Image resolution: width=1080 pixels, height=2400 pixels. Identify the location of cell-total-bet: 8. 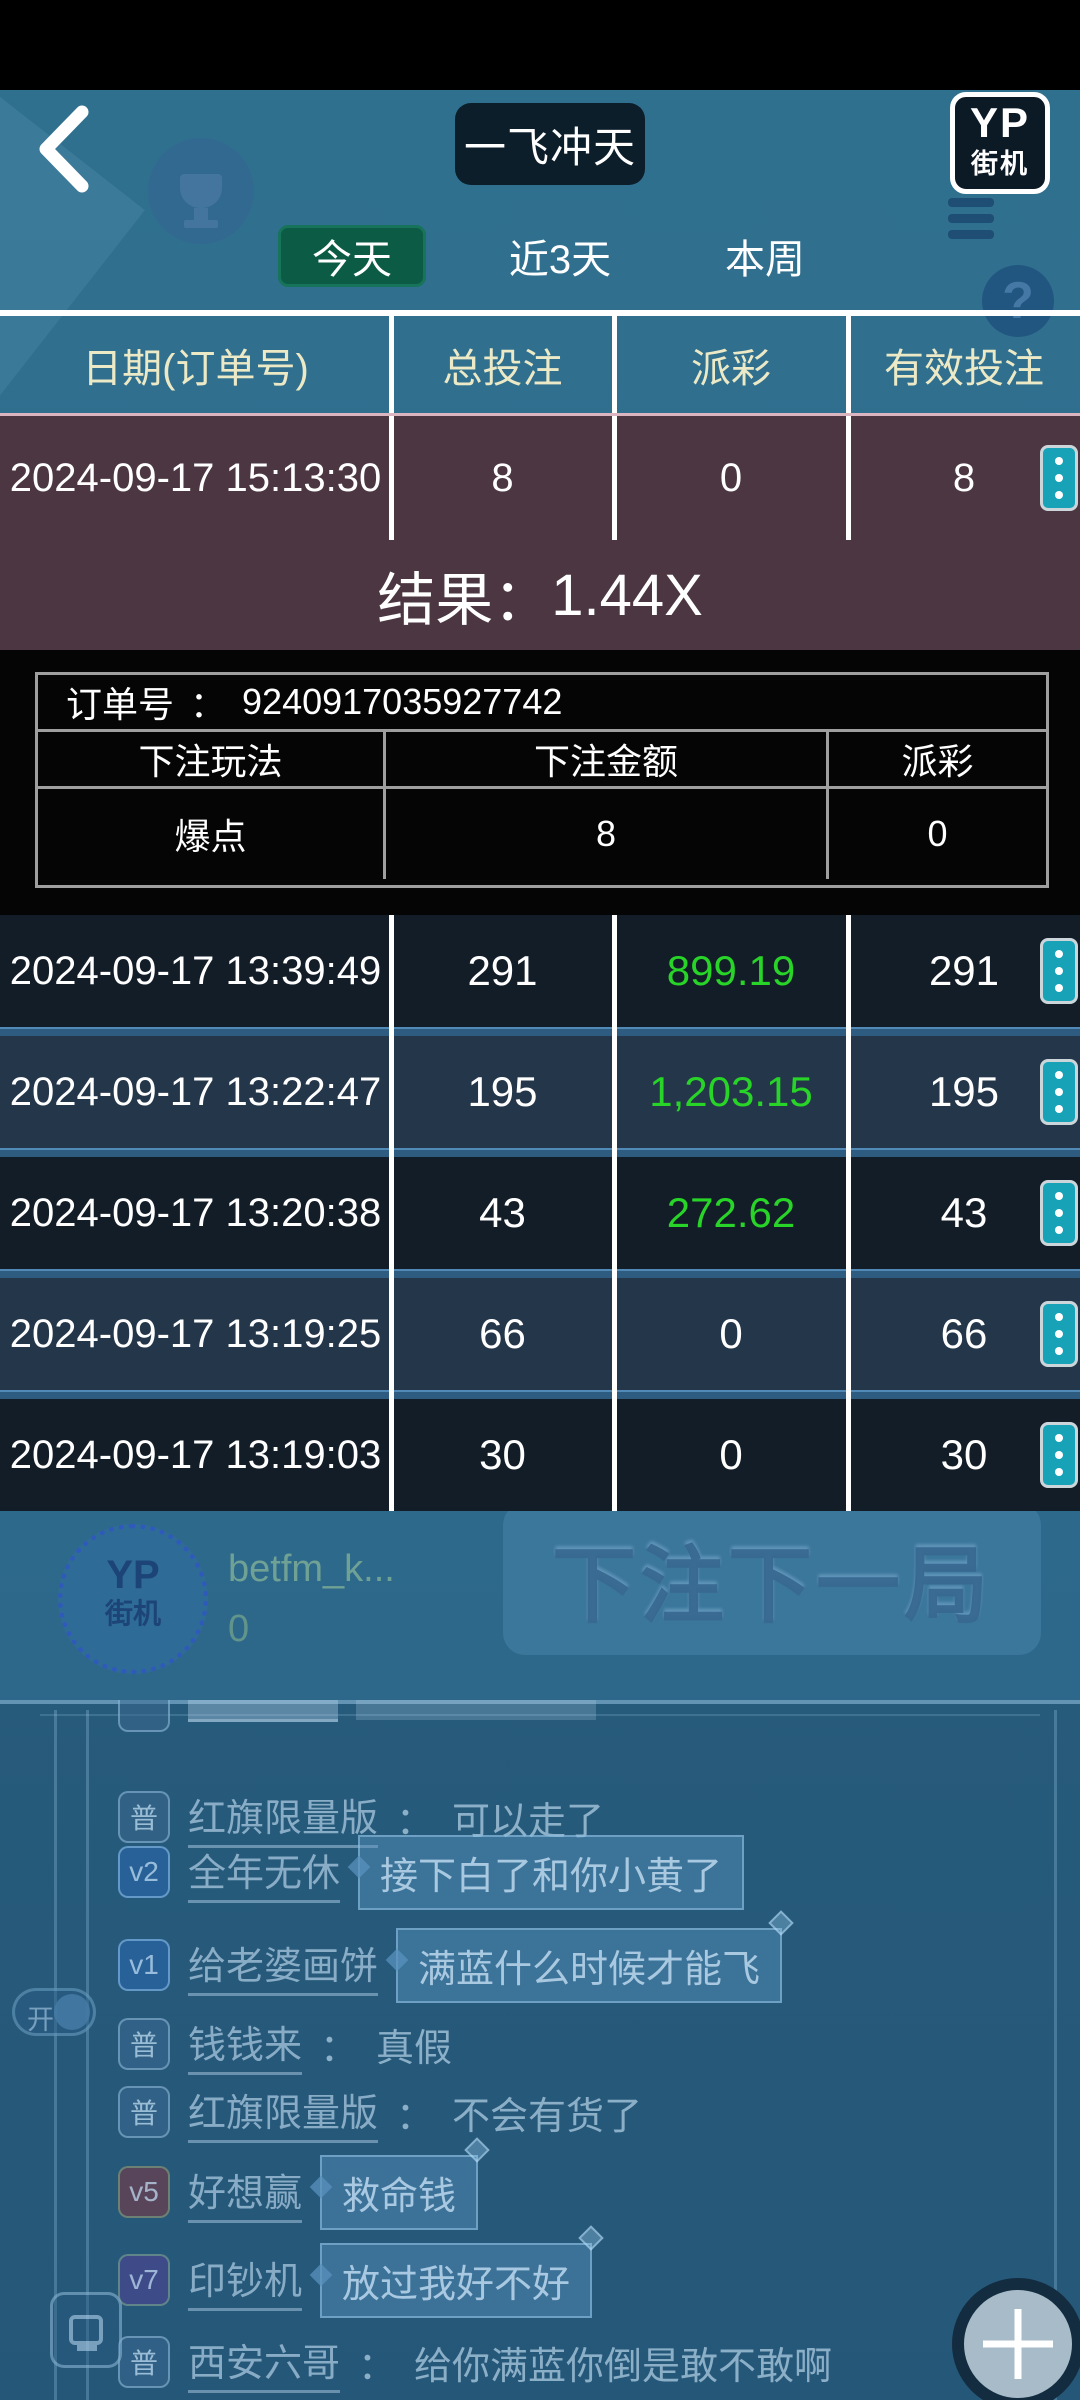
(502, 477).